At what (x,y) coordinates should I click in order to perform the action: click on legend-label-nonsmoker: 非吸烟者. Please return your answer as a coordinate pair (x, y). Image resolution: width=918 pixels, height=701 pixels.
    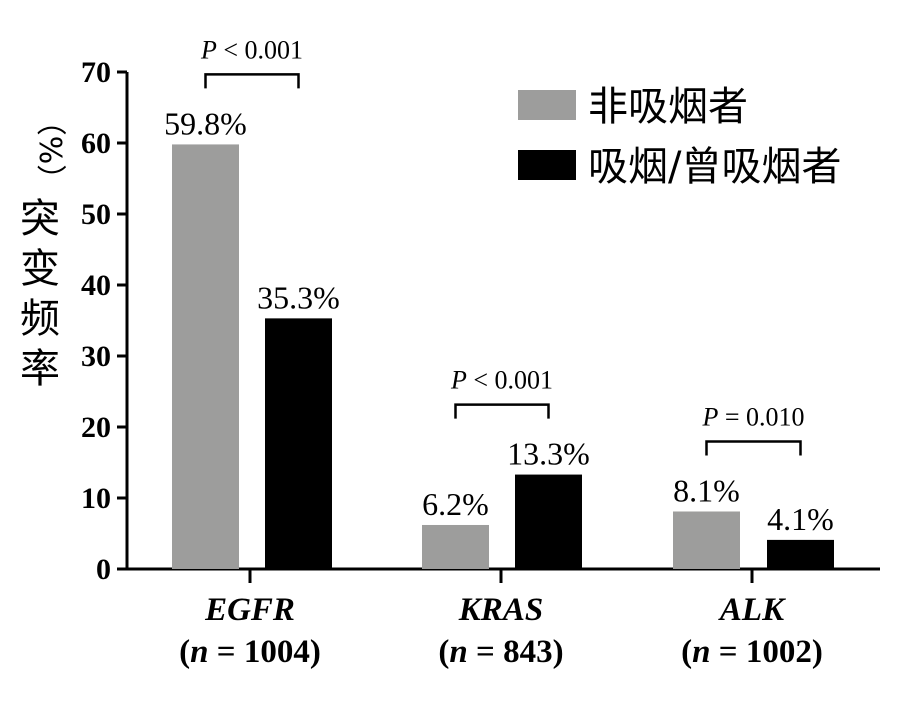
    Looking at the image, I should click on (668, 107).